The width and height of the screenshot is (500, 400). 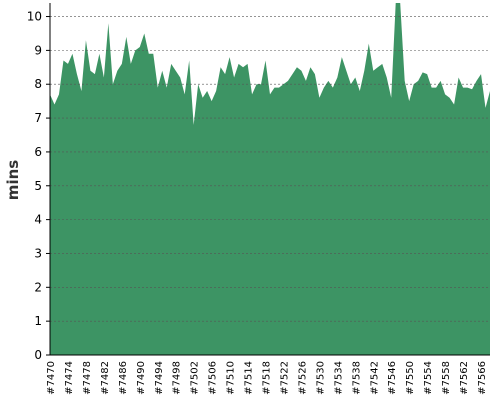 I want to click on x-tick-label: #7498, so click(x=177, y=378).